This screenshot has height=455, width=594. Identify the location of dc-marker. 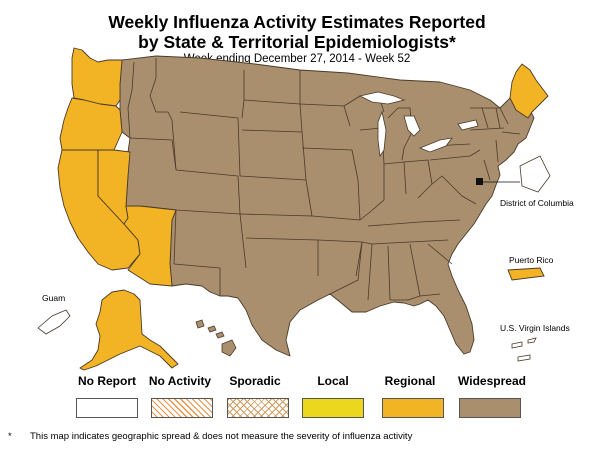
(479, 181).